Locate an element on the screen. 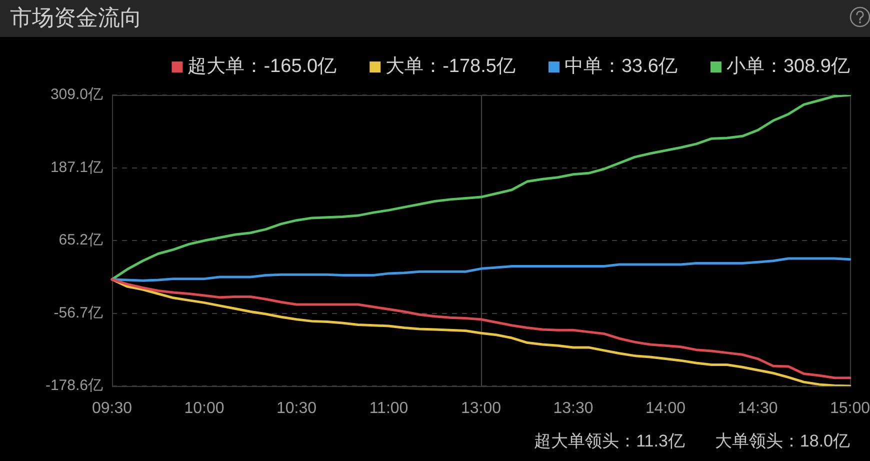  x-tick-label: 11:00 is located at coordinates (388, 409).